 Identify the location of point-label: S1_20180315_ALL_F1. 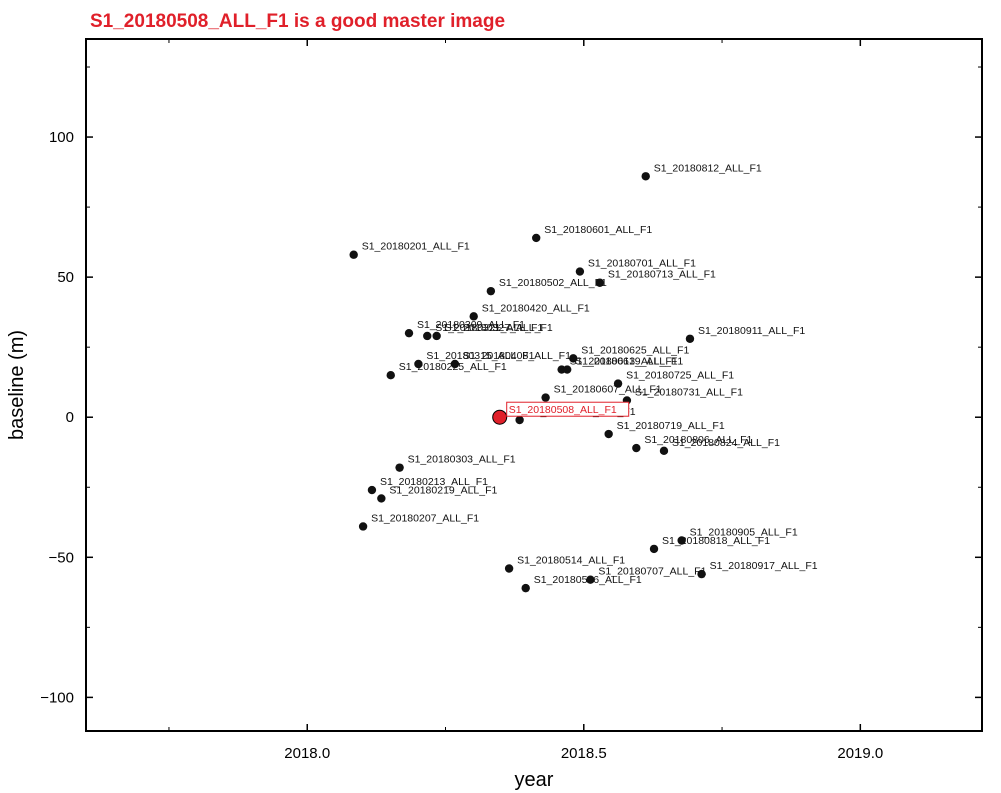
(480, 356).